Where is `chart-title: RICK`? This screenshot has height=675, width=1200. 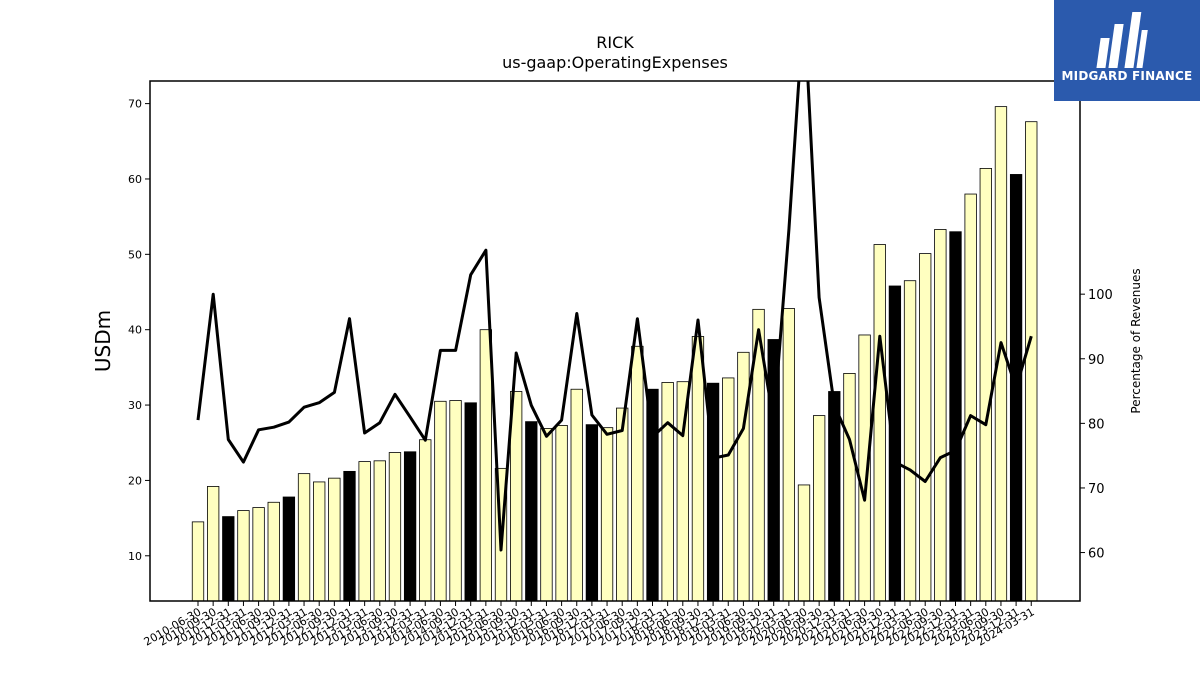
chart-title: RICK is located at coordinates (615, 42).